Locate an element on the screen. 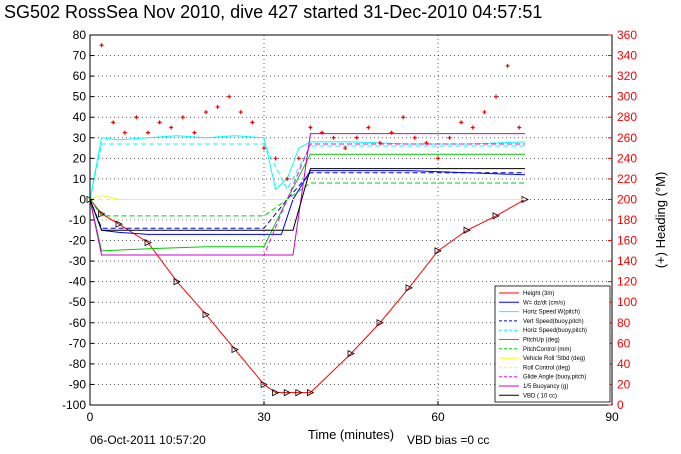 The image size is (681, 454). right-tick-label: 20 is located at coordinates (624, 384).